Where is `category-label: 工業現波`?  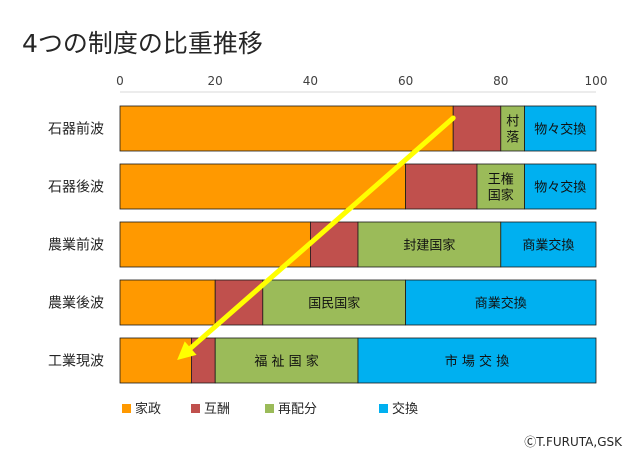 category-label: 工業現波 is located at coordinates (76, 362).